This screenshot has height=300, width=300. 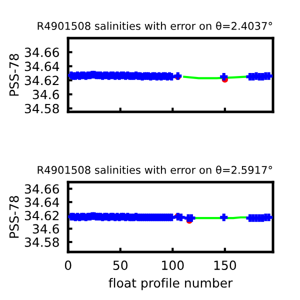 What do you see at coordinates (155, 26) in the screenshot?
I see `chart-title: R4901508 salinities with error on θ=2.4037°` at bounding box center [155, 26].